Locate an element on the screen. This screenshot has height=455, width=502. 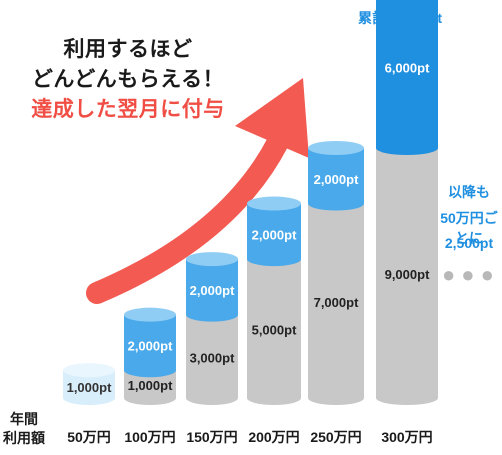
headline-line-2: どんどんもらえる！ is located at coordinates (128, 79).